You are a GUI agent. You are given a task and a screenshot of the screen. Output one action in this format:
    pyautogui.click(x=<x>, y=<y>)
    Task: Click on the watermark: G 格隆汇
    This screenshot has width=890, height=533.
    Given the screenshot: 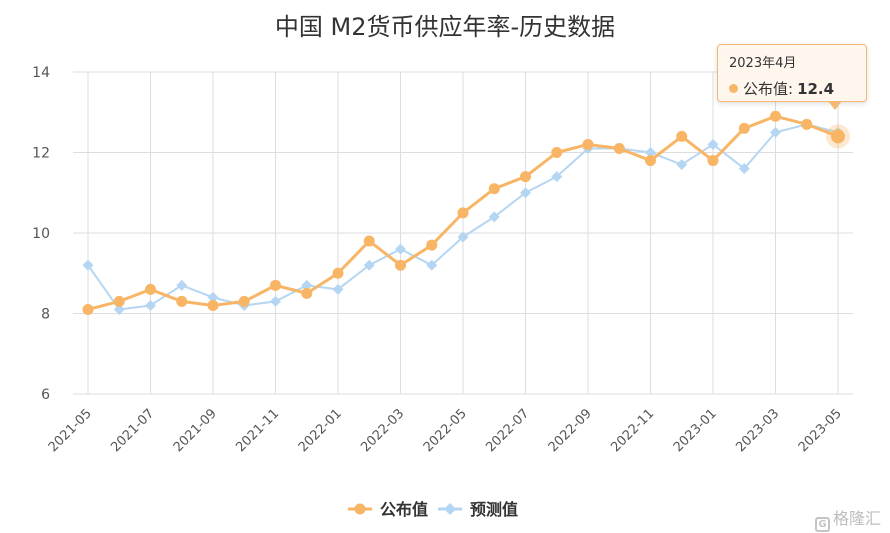 What is the action you would take?
    pyautogui.click(x=848, y=518)
    